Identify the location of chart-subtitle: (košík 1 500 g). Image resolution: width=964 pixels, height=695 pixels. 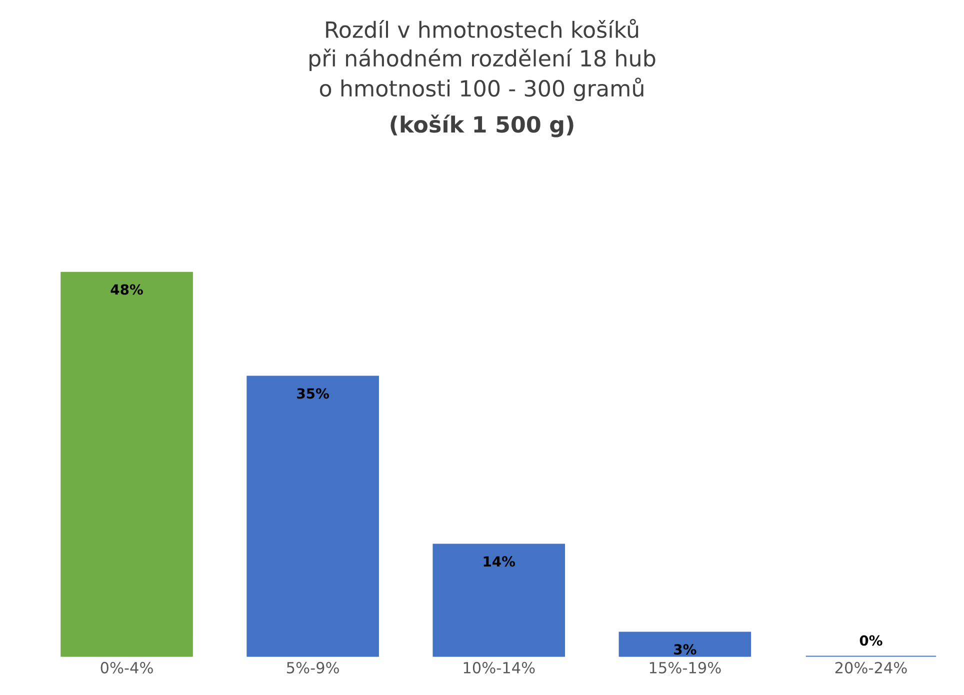
(482, 126).